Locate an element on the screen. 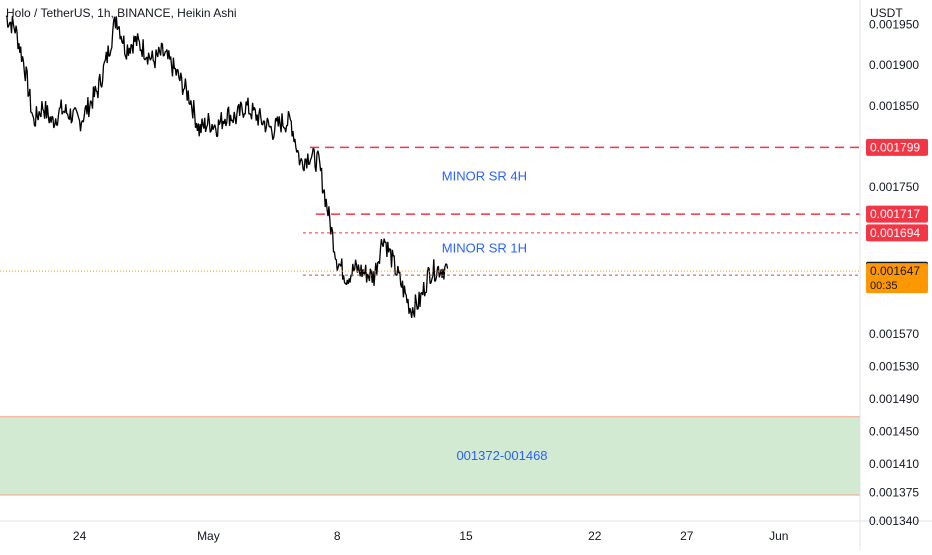 This screenshot has width=932, height=555. y-tick-label: 0.001900 is located at coordinates (894, 65).